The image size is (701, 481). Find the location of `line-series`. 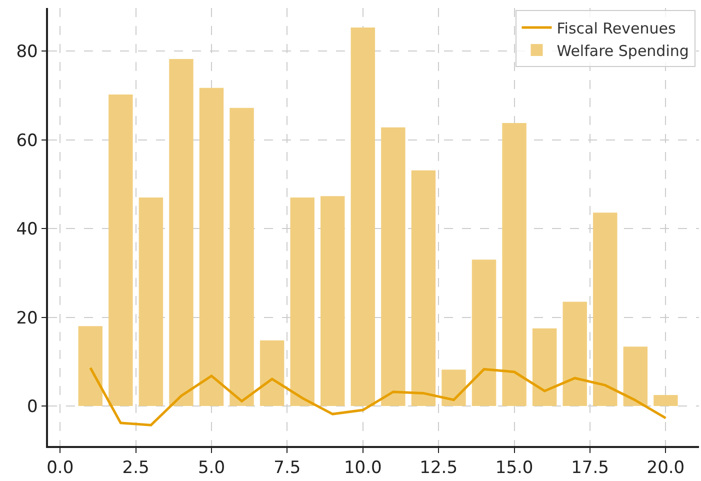

line-series is located at coordinates (378, 396).